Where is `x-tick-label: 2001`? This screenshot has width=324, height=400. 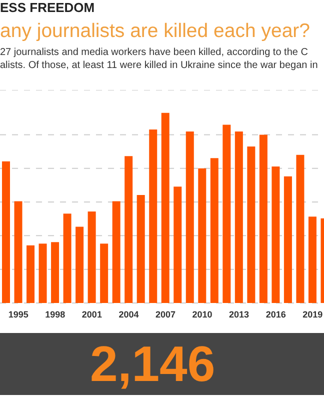
x-tick-label: 2001 is located at coordinates (92, 314).